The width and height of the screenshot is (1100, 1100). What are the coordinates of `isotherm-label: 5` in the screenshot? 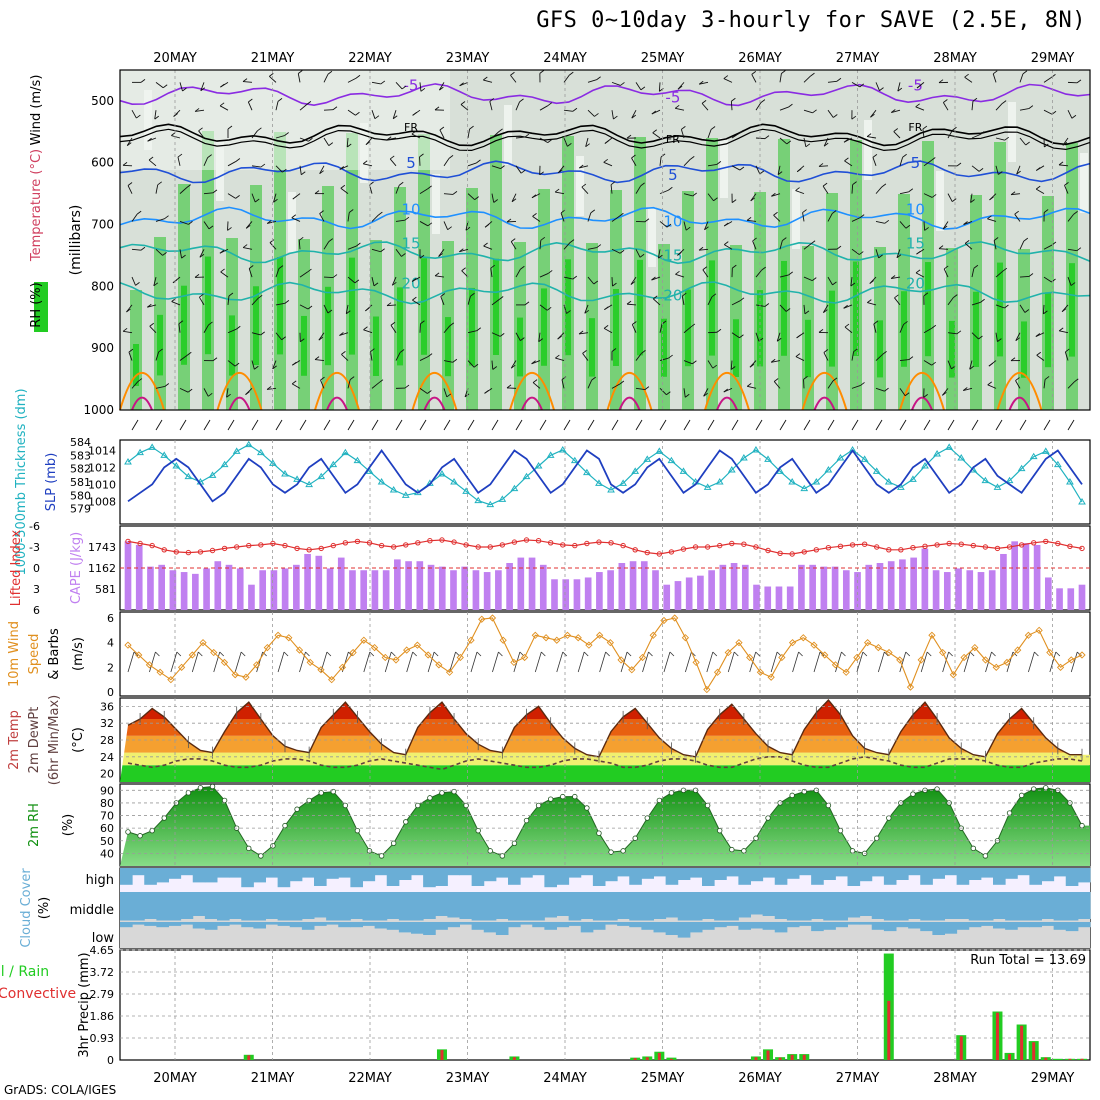 It's located at (673, 175).